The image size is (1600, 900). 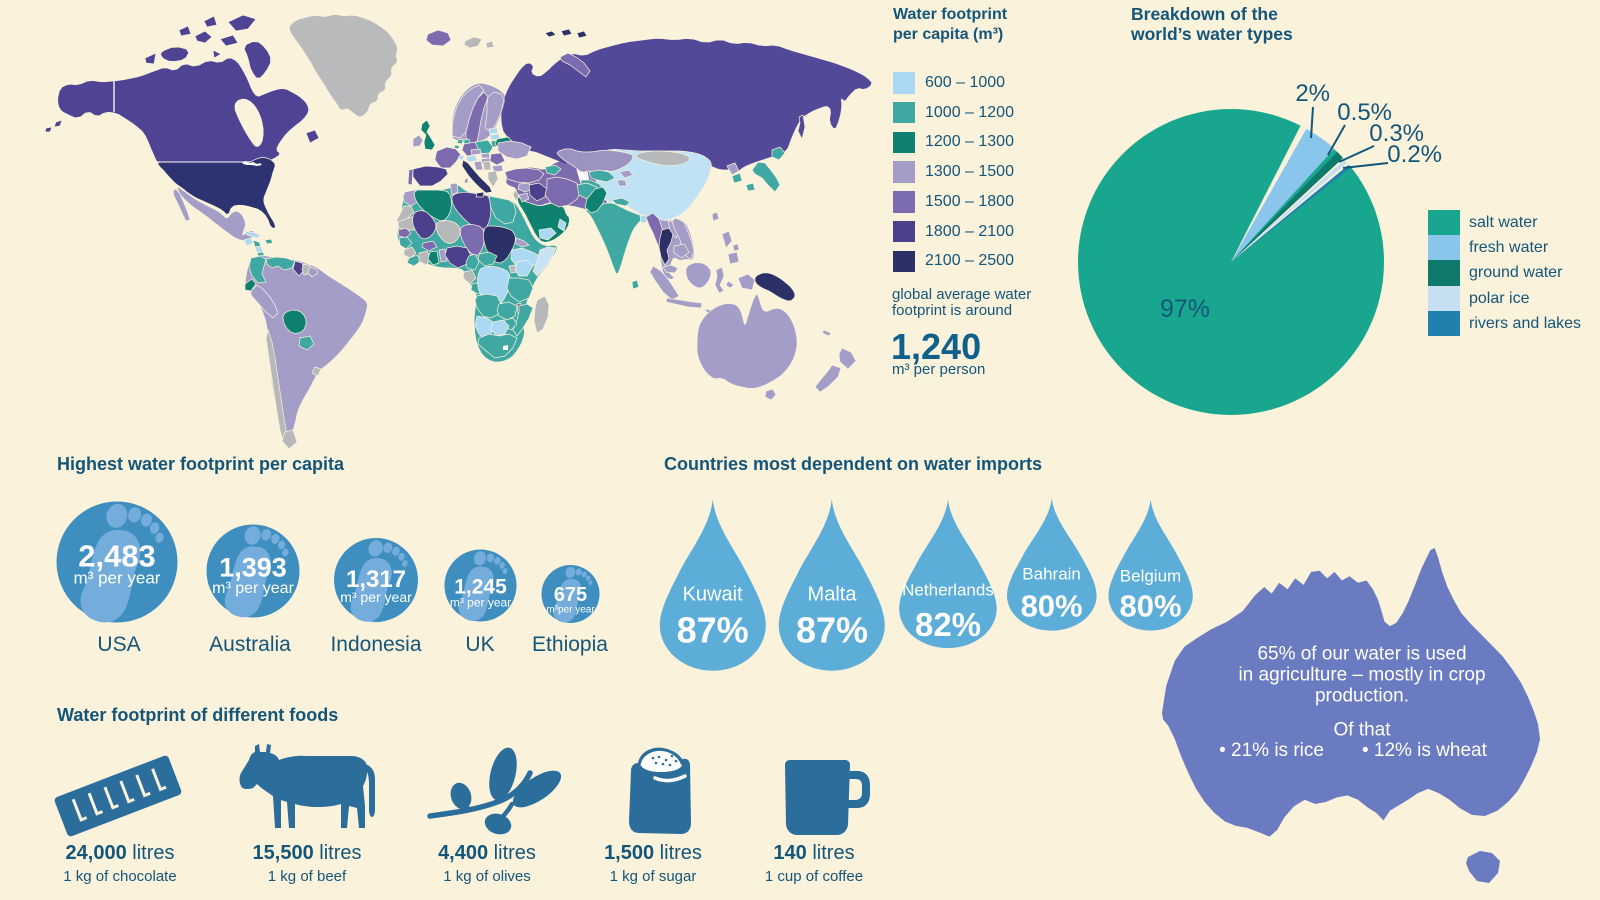 I want to click on svg-text:in agriculture – mostly in cro: in agriculture – mostly in crop, so click(x=1361, y=674).